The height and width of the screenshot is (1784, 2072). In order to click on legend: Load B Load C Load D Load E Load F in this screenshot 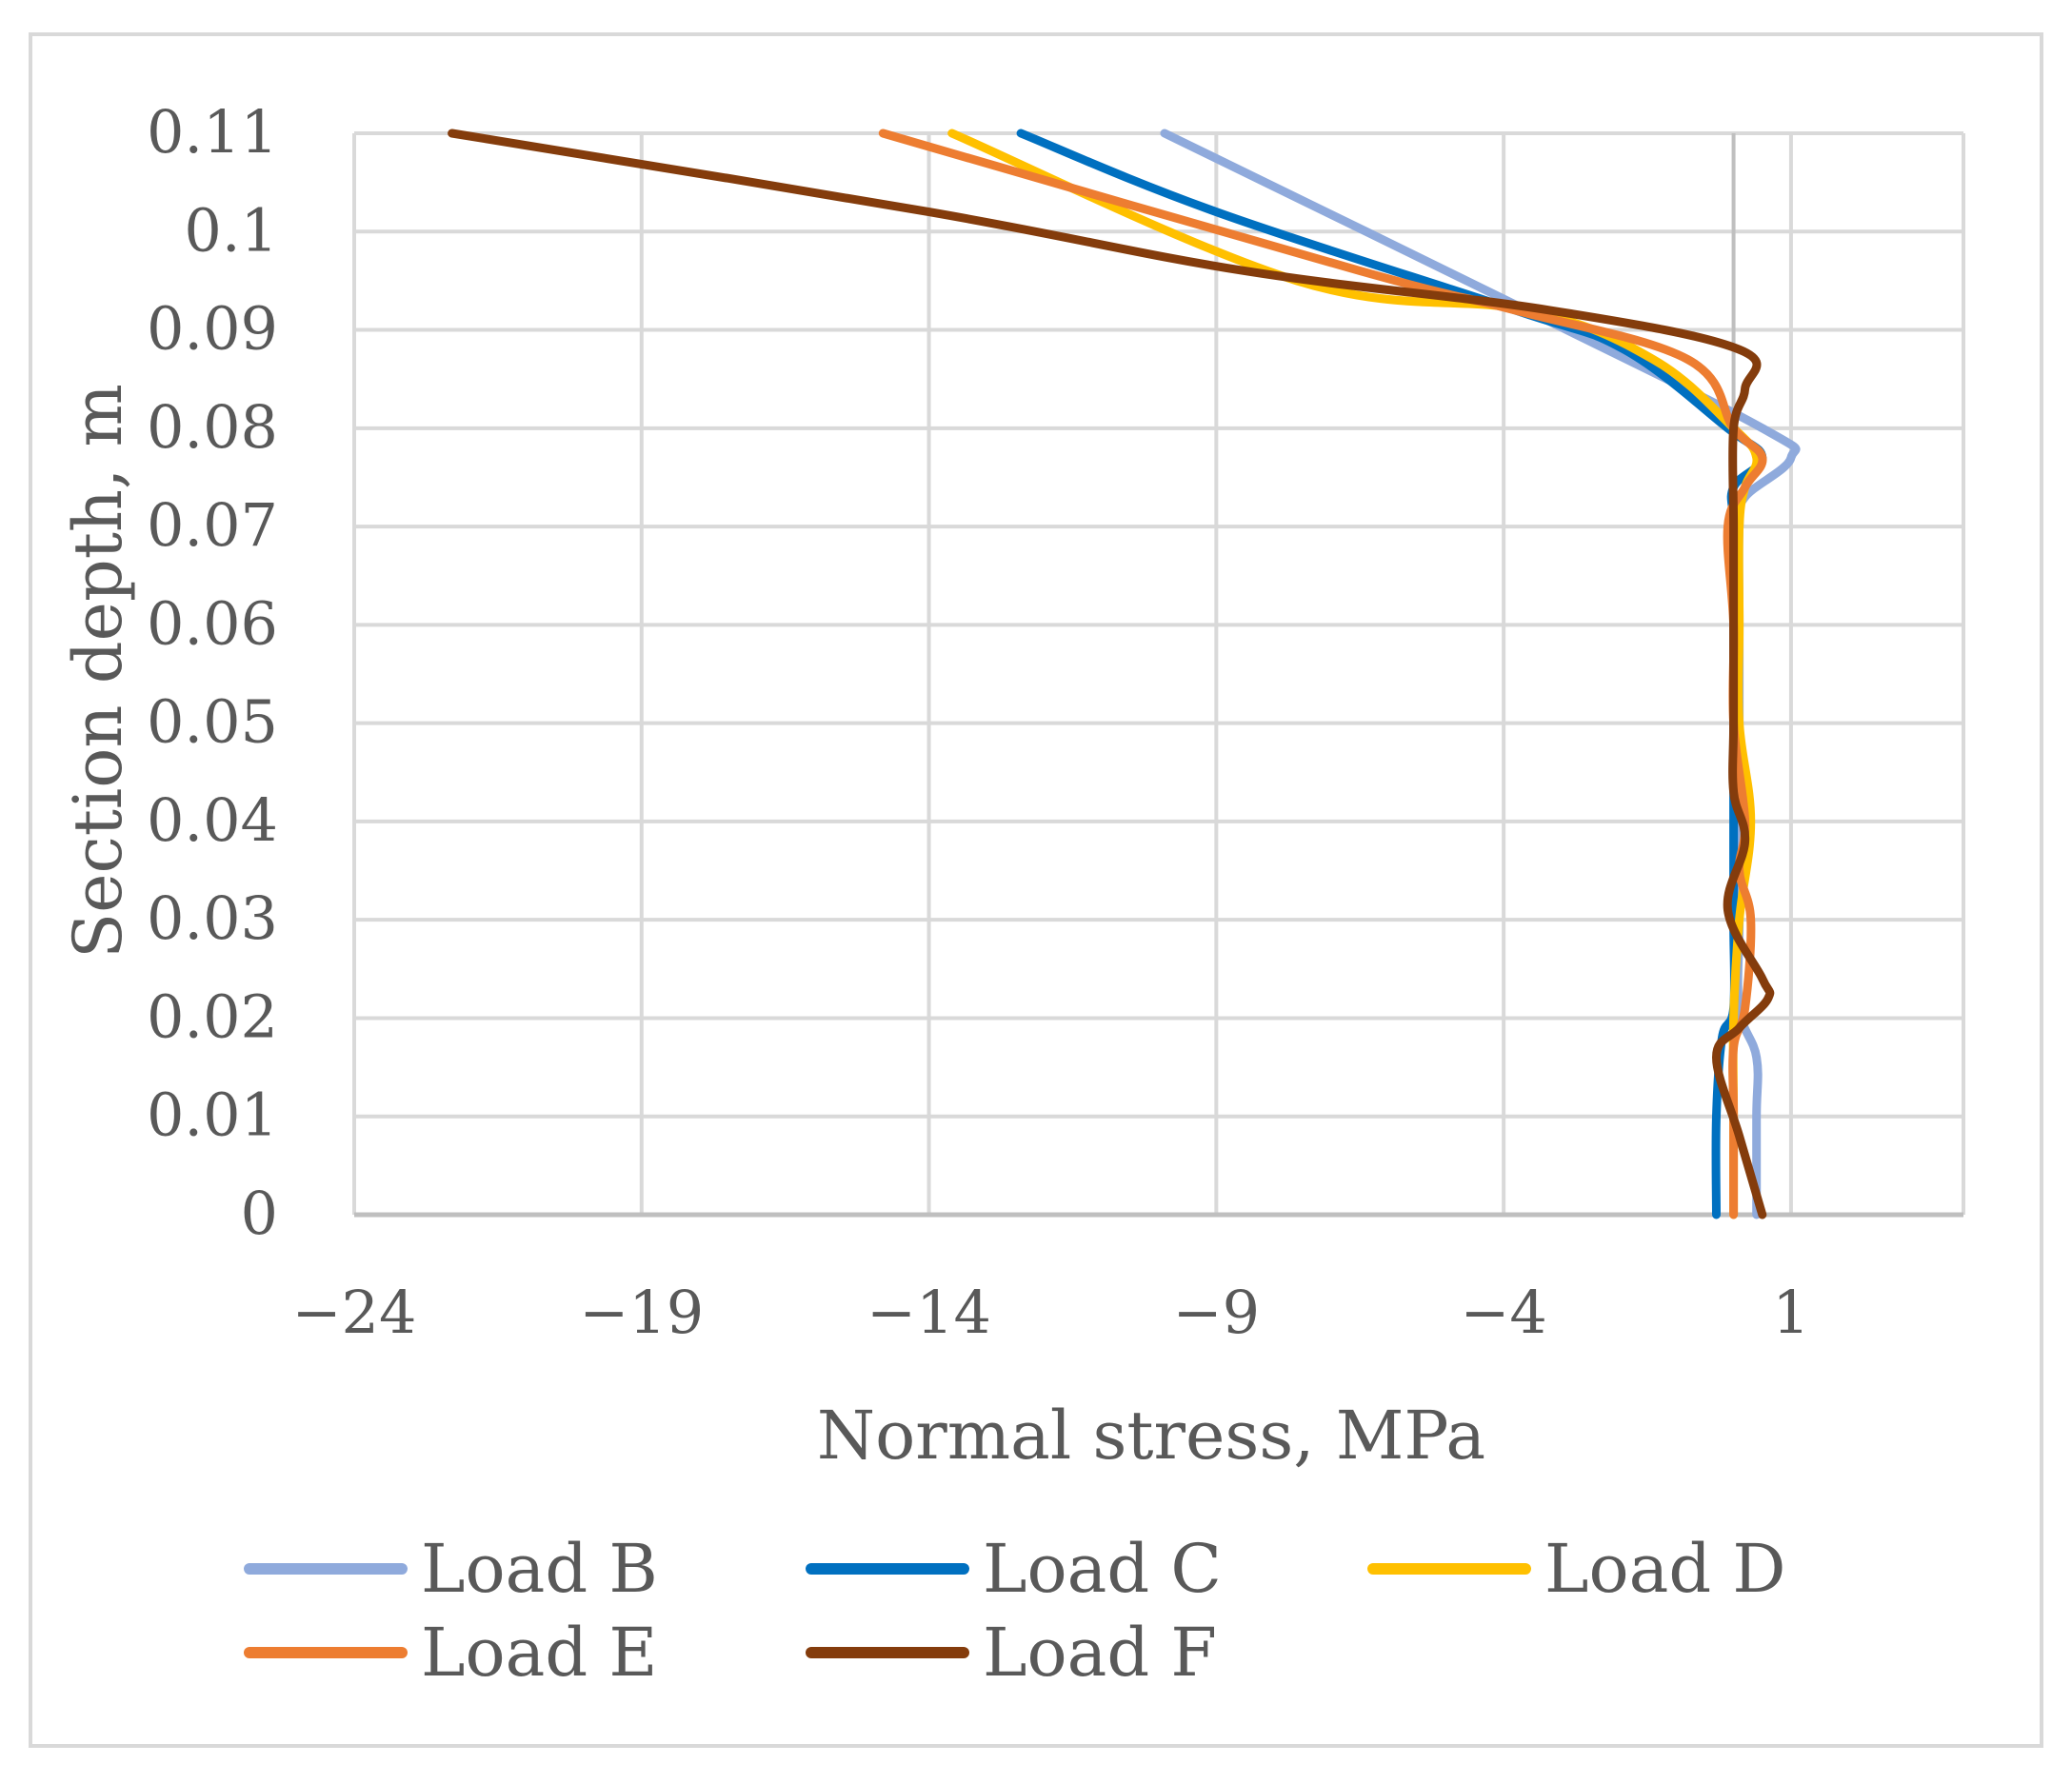, I will do `click(1015, 1611)`.